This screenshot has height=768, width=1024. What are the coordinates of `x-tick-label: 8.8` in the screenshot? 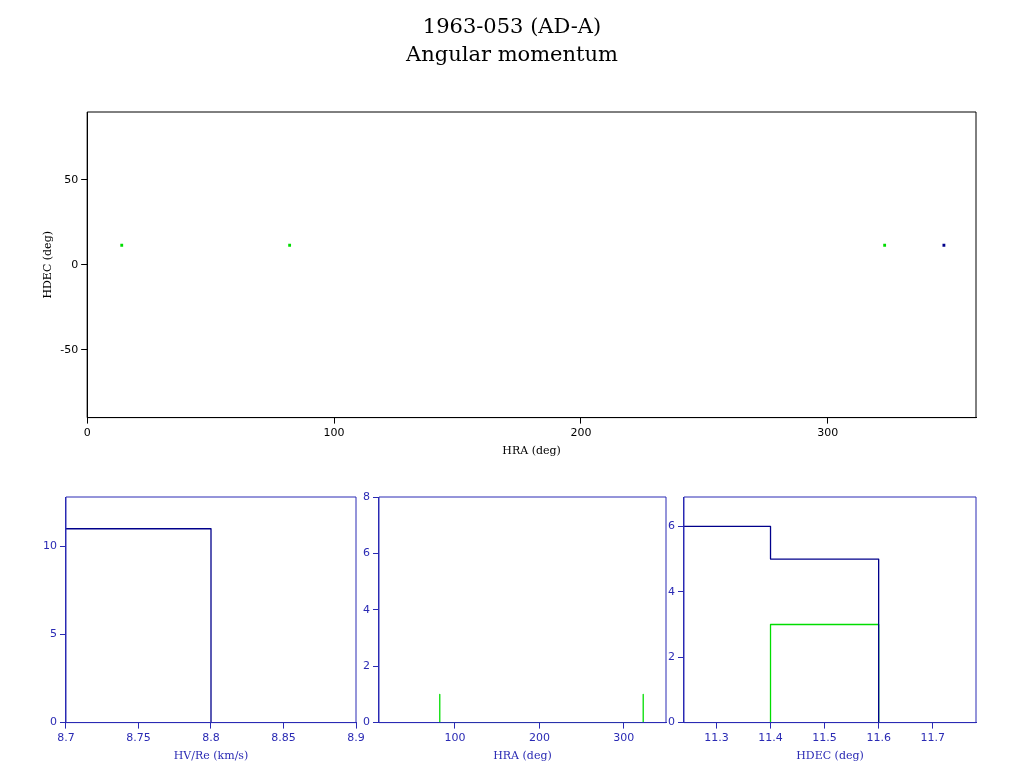 It's located at (211, 738).